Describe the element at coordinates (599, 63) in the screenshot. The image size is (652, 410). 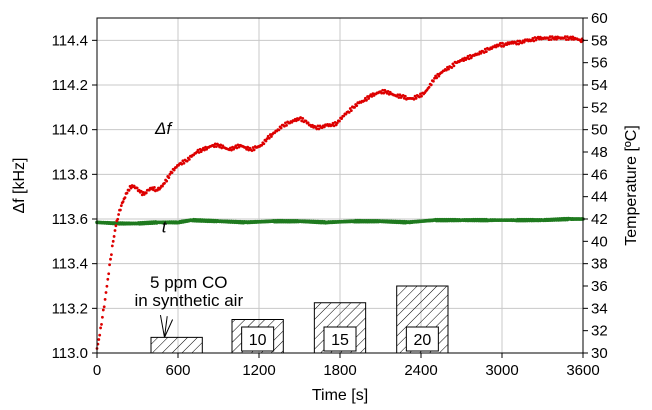
I see `y-right-tick-label: 56` at that location.